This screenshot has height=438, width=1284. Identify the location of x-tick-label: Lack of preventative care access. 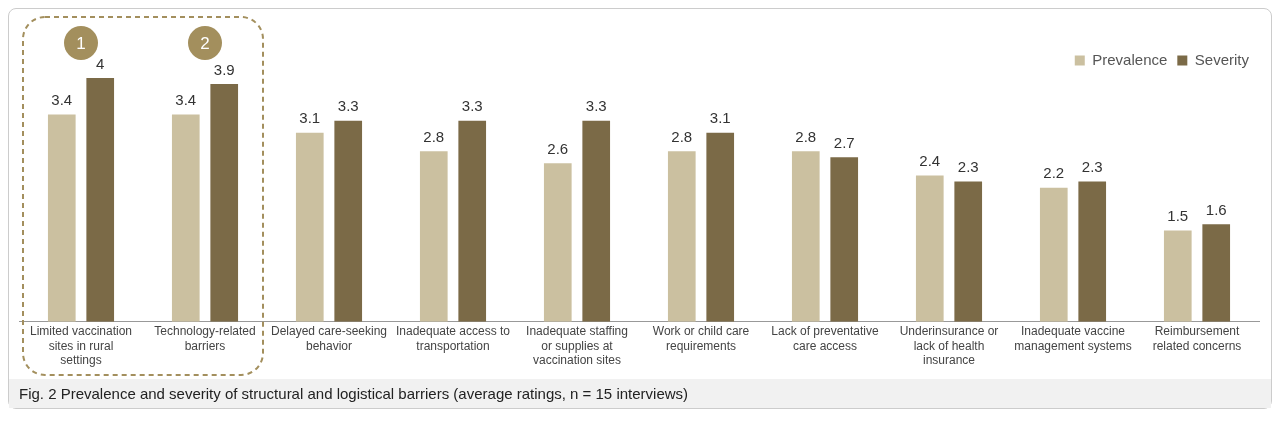
(825, 338).